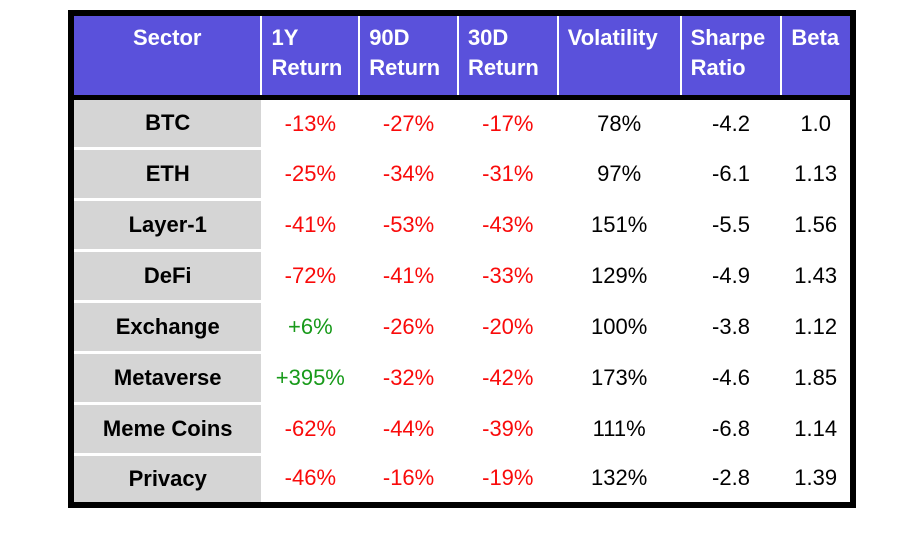  What do you see at coordinates (817, 173) in the screenshot?
I see `value-cell-beta: 1.13` at bounding box center [817, 173].